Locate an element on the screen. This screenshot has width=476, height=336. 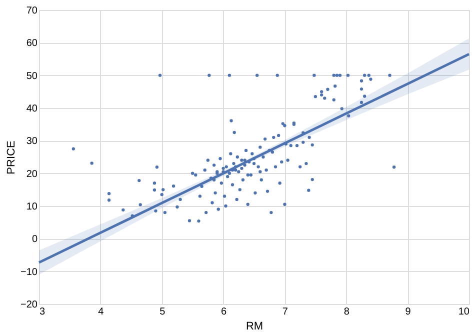
y-tick-label: 10 is located at coordinates (32, 207).